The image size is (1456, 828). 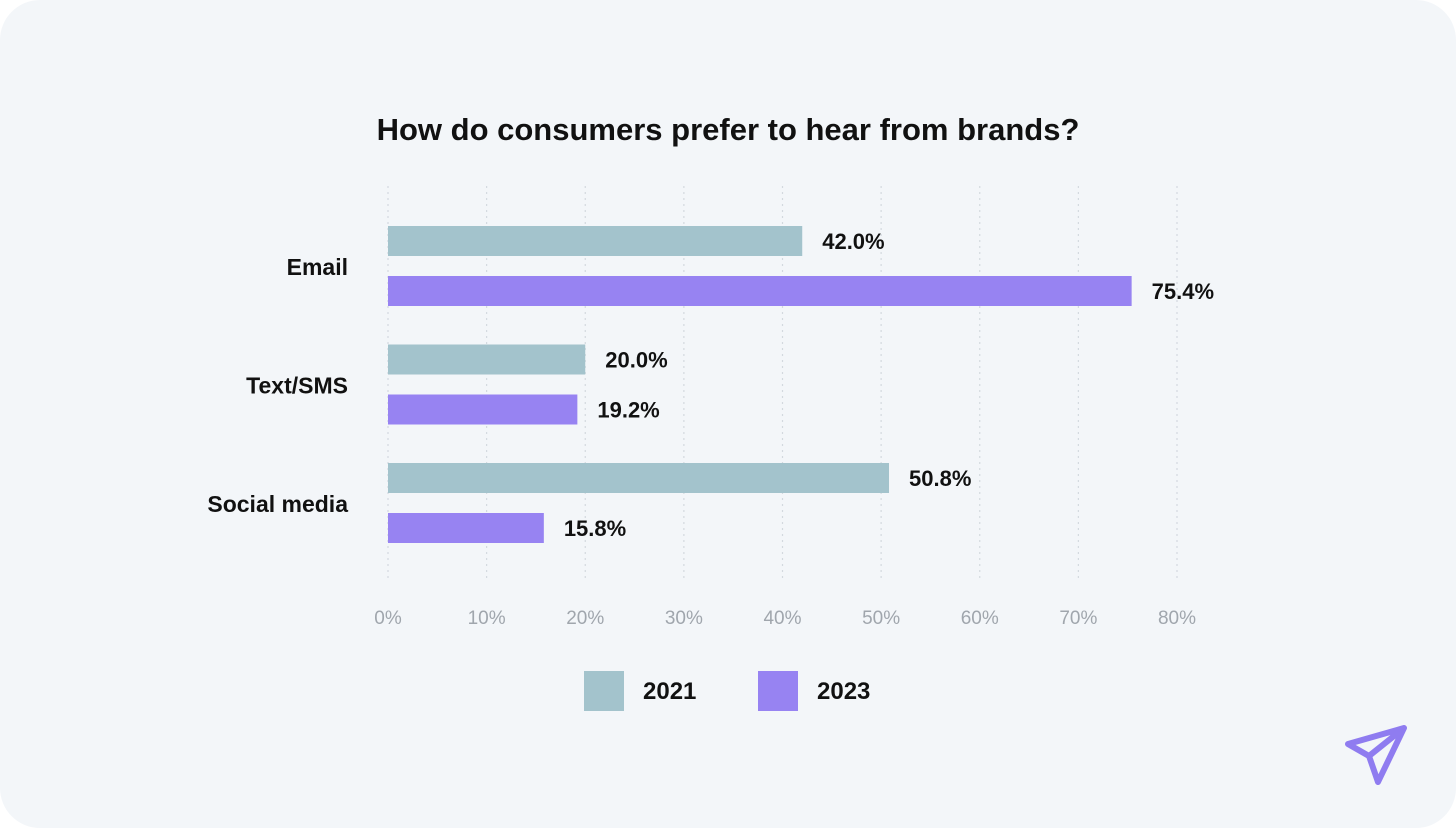 I want to click on data-label: 15.8%, so click(x=595, y=528).